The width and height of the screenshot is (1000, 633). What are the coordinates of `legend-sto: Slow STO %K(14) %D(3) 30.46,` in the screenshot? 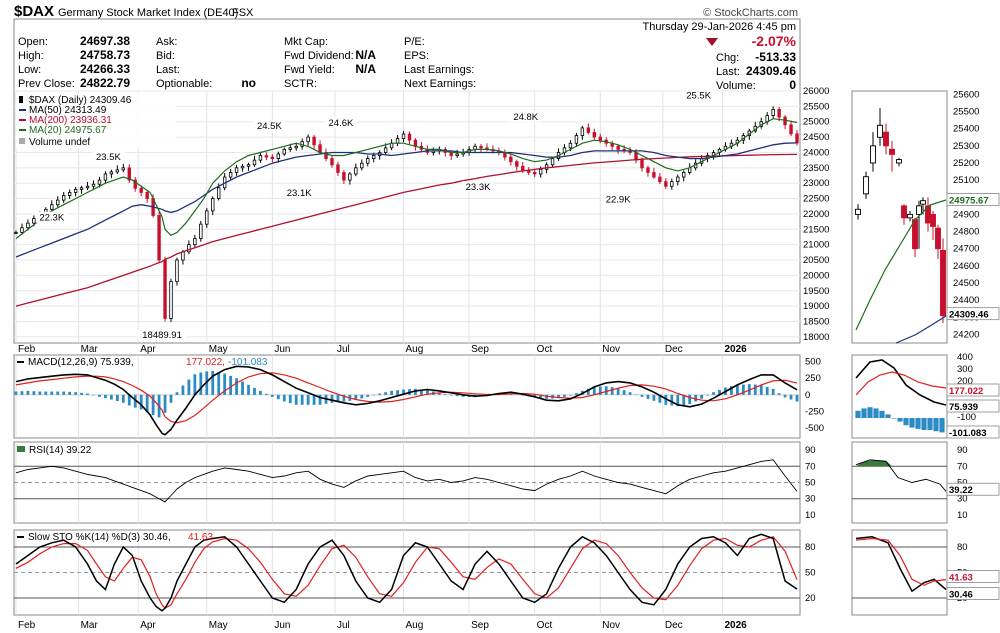 It's located at (99, 537).